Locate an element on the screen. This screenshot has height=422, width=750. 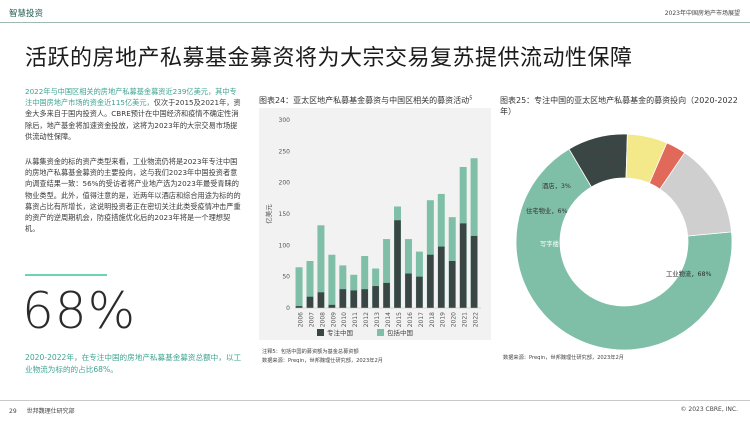
y-tick-label: 200 is located at coordinates (285, 183).